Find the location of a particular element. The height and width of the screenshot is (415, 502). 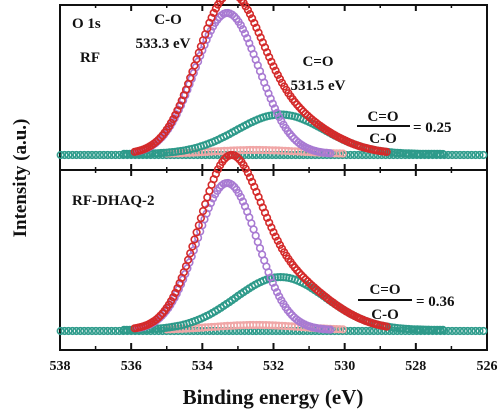

bottom-background-point is located at coordinates (339, 329).